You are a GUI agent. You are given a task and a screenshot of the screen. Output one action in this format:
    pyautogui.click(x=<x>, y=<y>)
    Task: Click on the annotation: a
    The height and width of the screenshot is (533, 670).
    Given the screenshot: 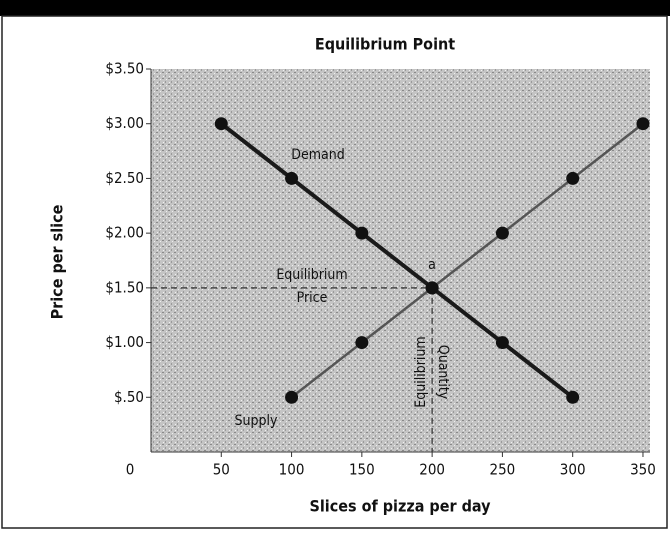 What is the action you would take?
    pyautogui.click(x=432, y=265)
    